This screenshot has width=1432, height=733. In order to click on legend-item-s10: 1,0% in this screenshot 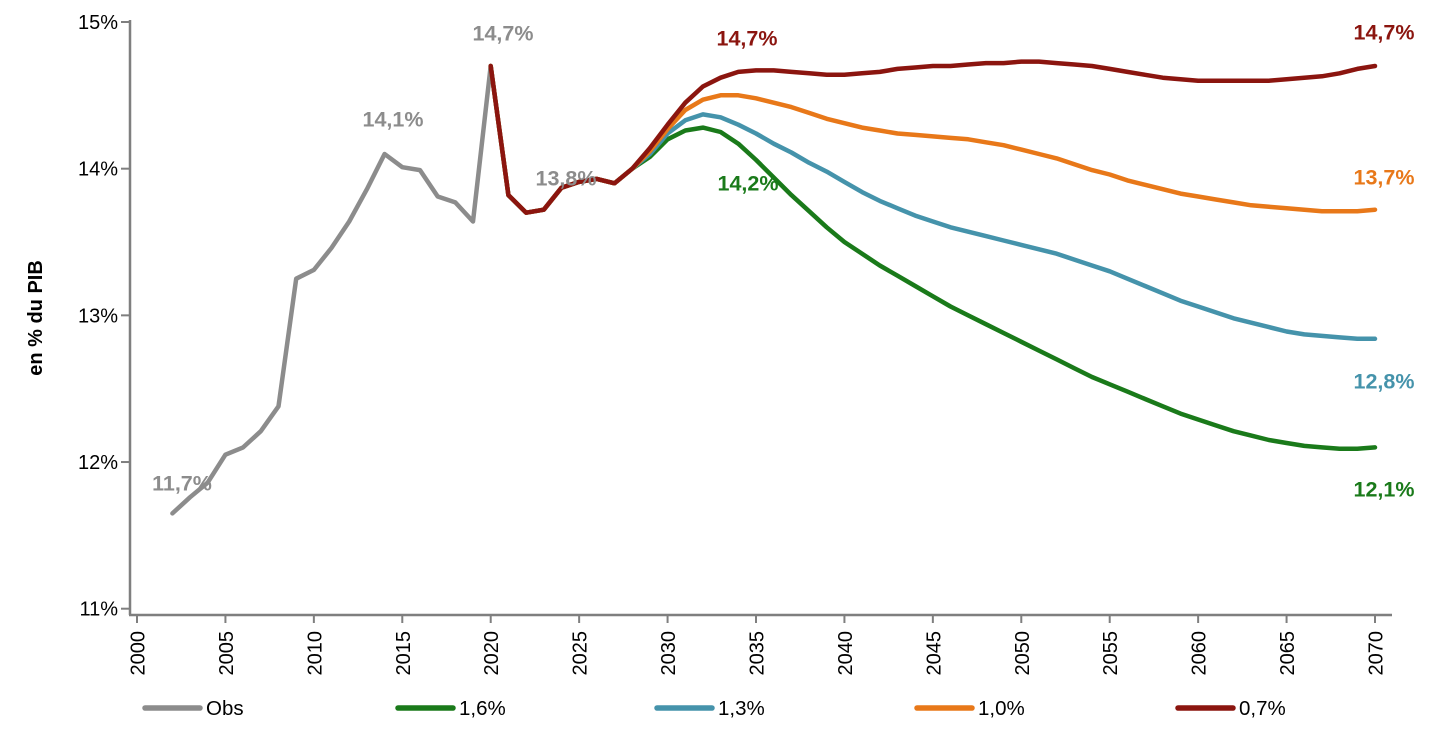, I will do `click(969, 708)`.